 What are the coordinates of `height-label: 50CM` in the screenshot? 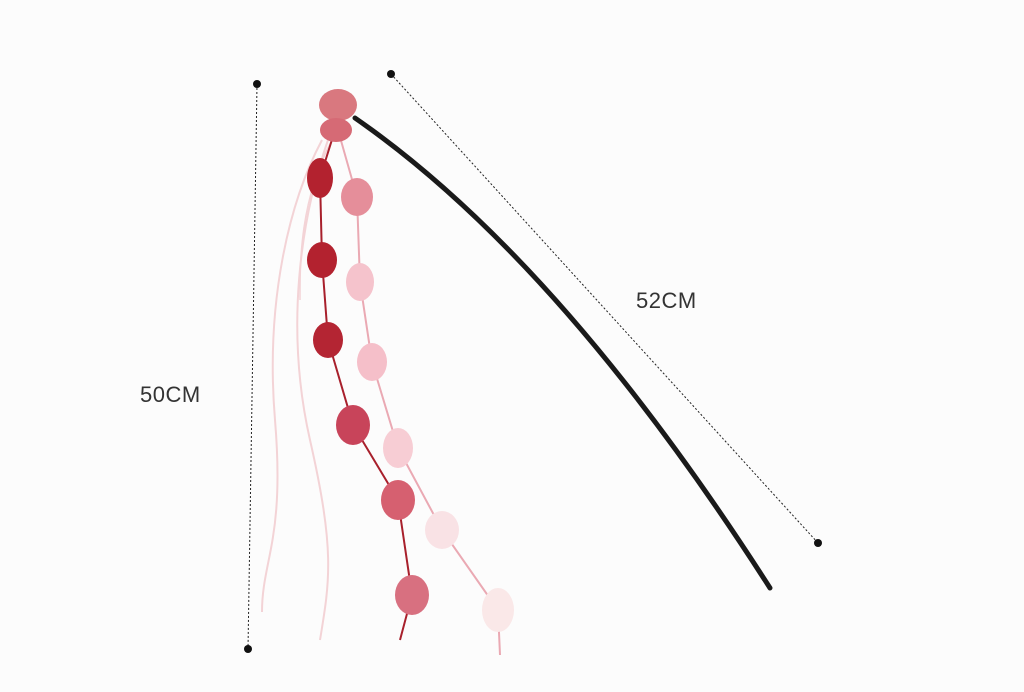 It's located at (170, 394).